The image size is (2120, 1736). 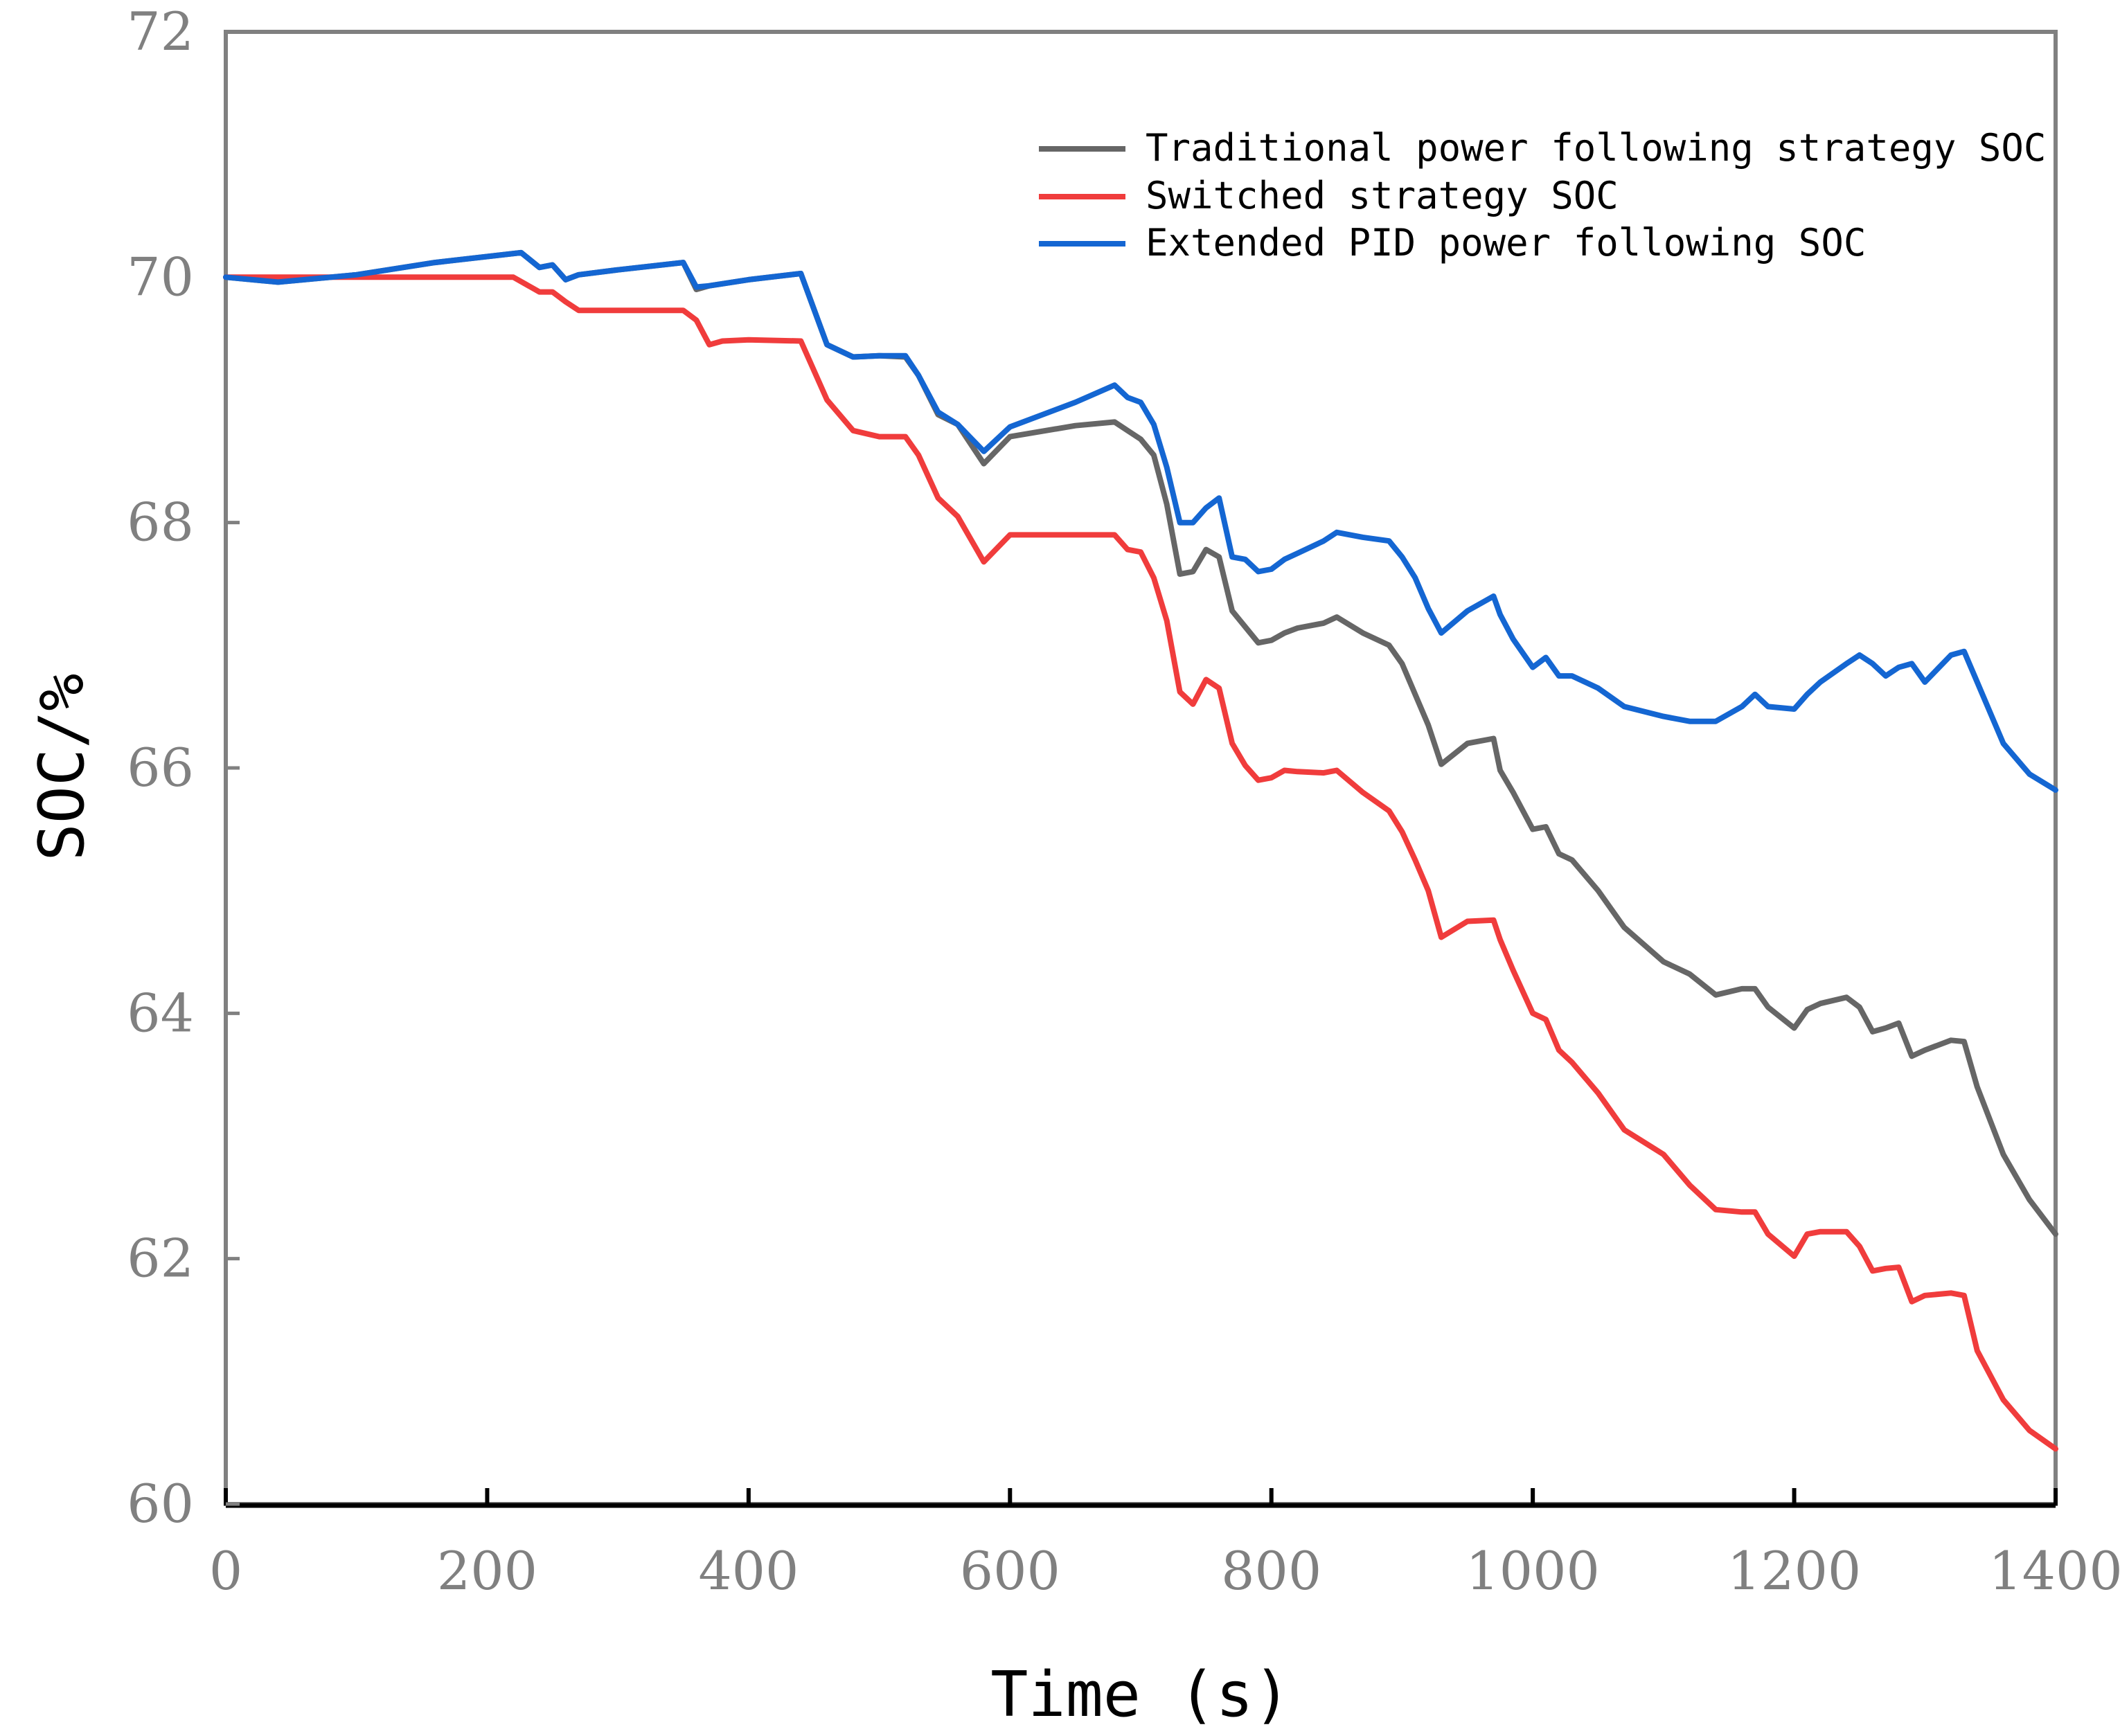 What do you see at coordinates (1794, 1571) in the screenshot?
I see `x-tick-label: 1200` at bounding box center [1794, 1571].